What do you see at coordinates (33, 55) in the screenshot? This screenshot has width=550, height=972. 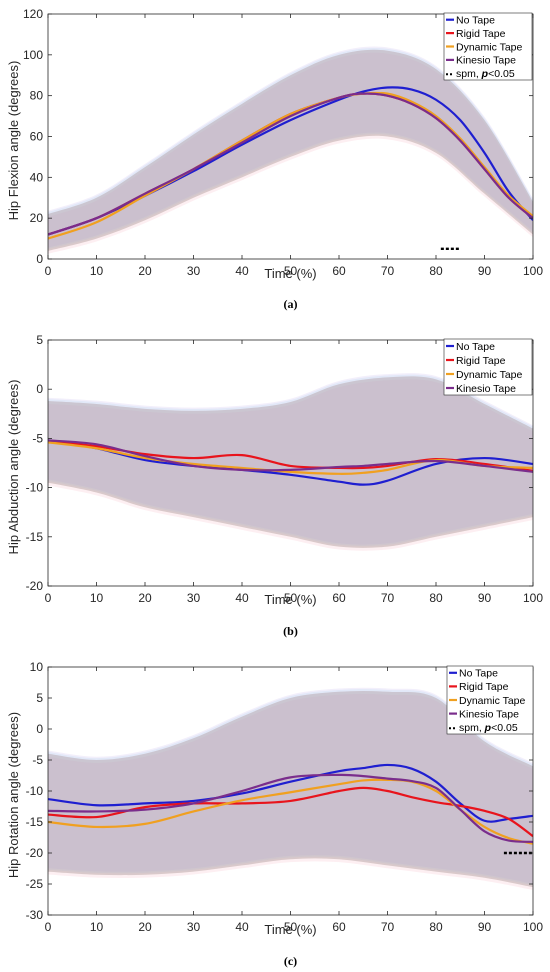 I see `y-tick-label: 100` at bounding box center [33, 55].